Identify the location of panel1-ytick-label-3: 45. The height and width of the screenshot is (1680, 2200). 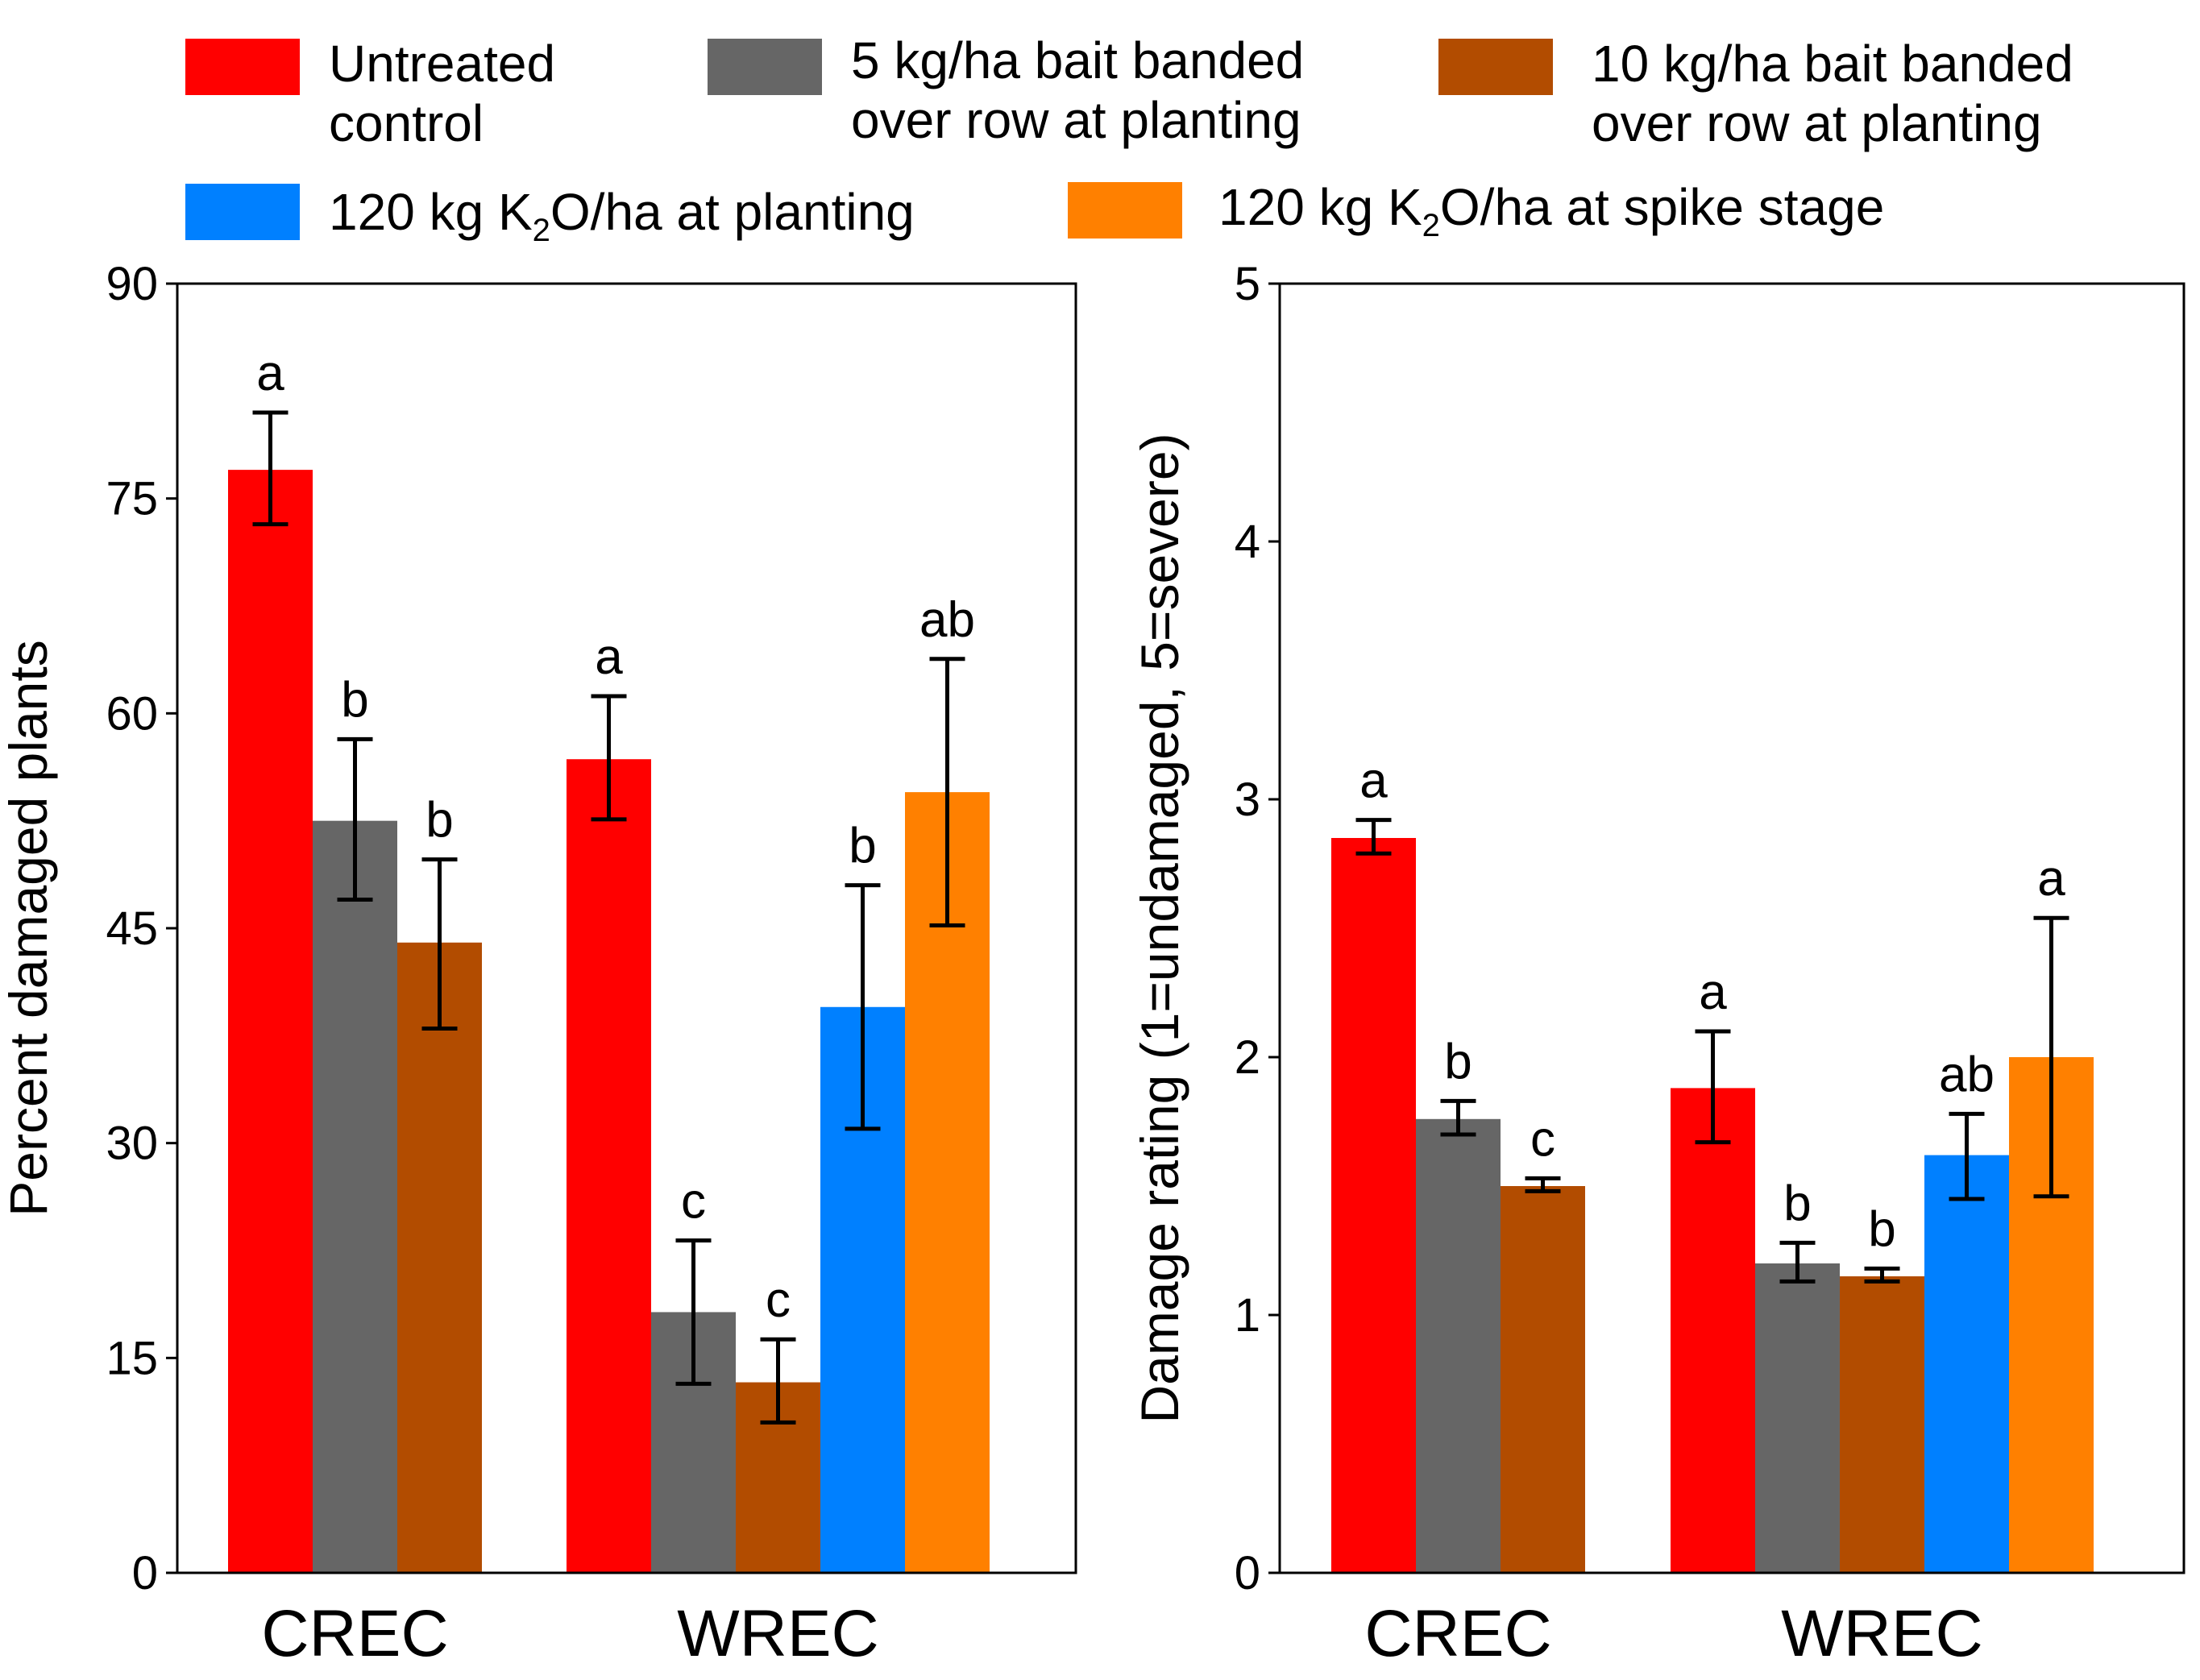
(132, 929).